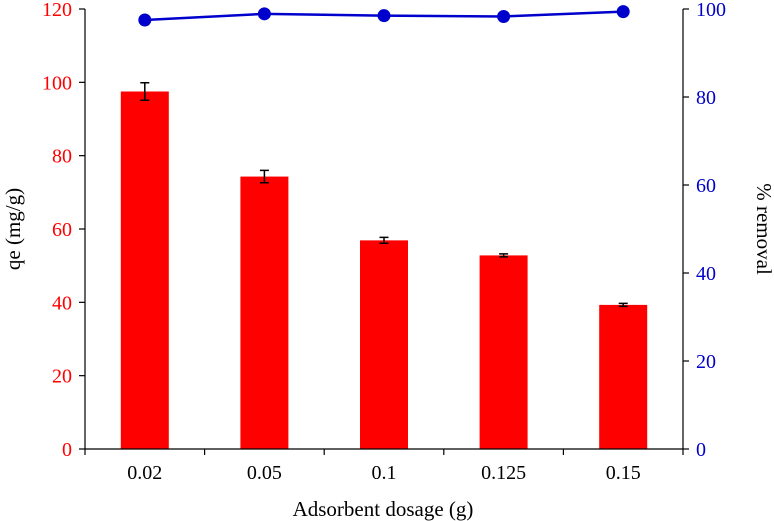 The height and width of the screenshot is (521, 774). What do you see at coordinates (623, 473) in the screenshot?
I see `x-tick-label: 0.15` at bounding box center [623, 473].